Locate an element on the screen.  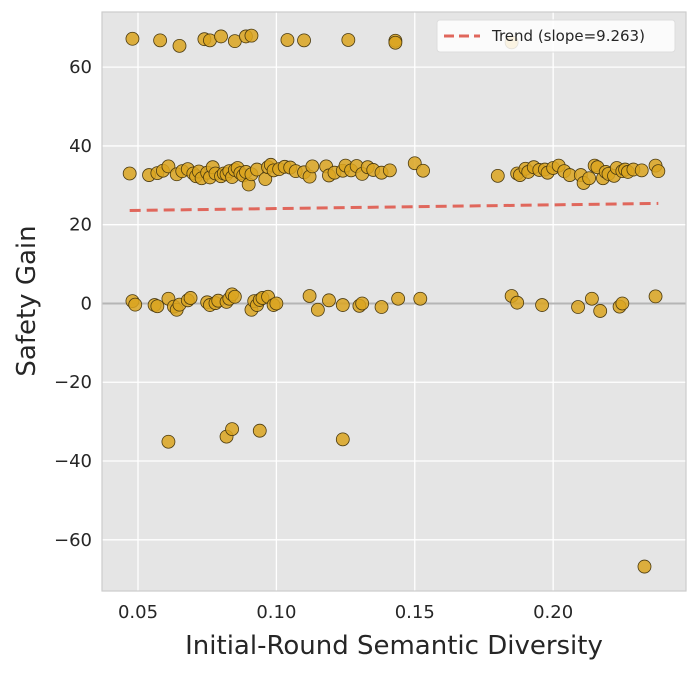
legend: Trend (slope=9.263) is located at coordinates (556, 36).